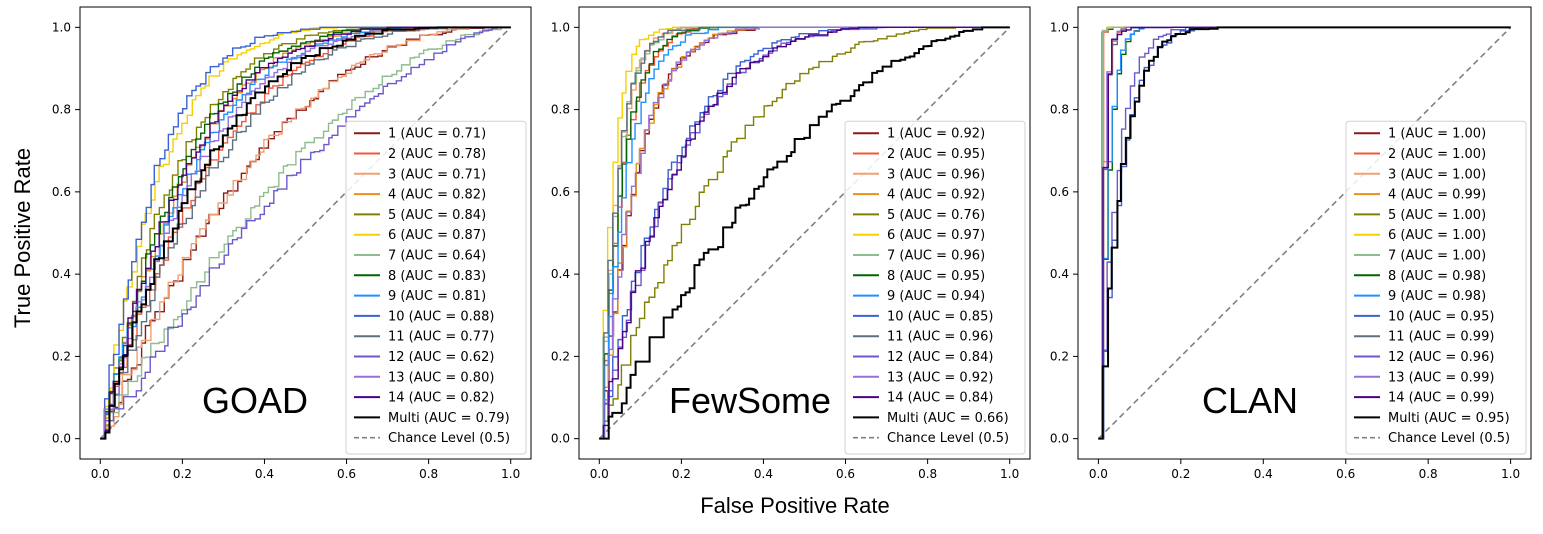  I want to click on legend-label: 6 (AUC = 0.87), so click(437, 235).